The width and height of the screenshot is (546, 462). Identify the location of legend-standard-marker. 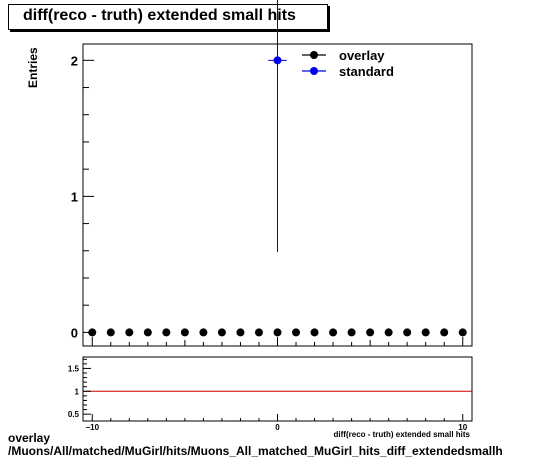
(314, 71).